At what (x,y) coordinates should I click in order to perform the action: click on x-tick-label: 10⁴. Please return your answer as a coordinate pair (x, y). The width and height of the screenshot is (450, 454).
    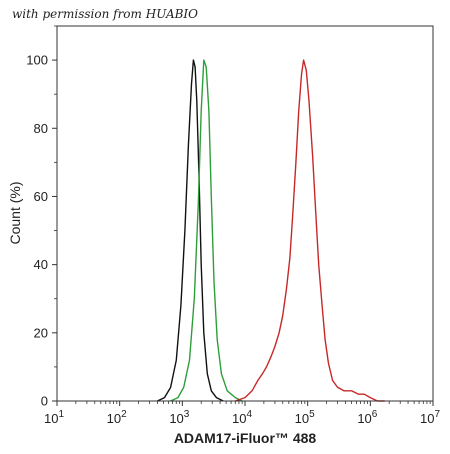
    Looking at the image, I should click on (242, 417).